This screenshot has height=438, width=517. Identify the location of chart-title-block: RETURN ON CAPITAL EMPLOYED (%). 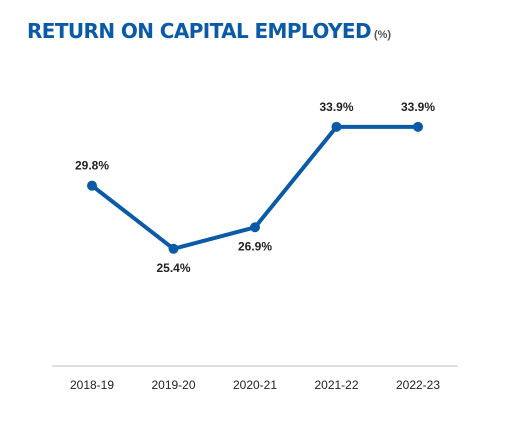
(209, 31).